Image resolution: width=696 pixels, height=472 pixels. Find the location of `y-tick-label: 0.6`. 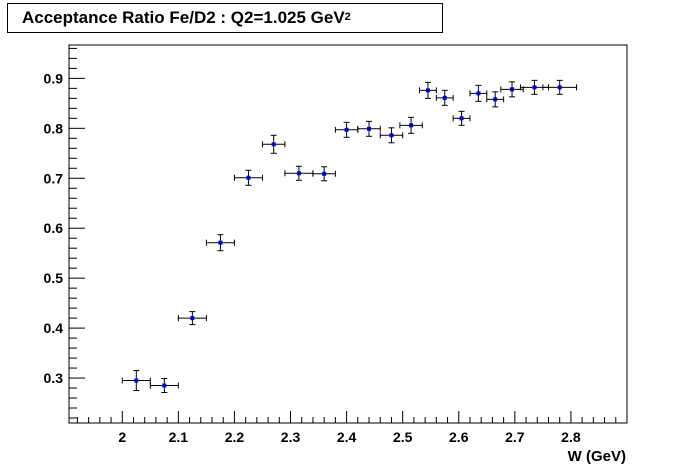

y-tick-label: 0.6 is located at coordinates (54, 228).